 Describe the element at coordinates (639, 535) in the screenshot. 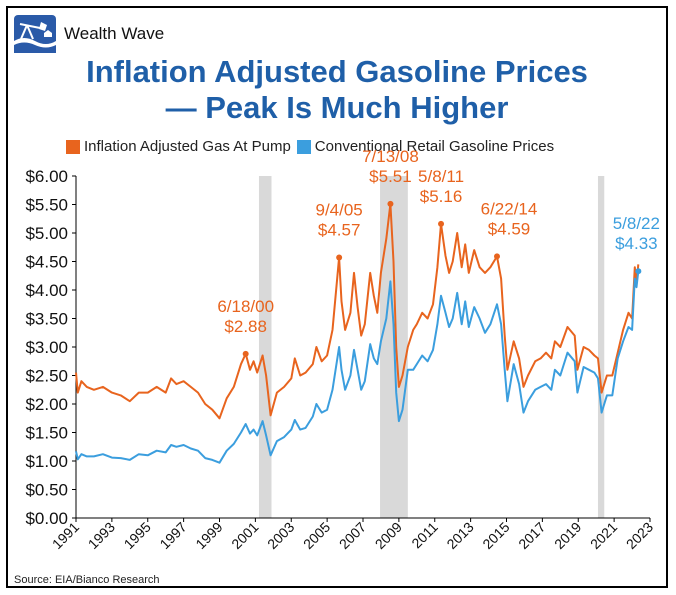

I see `x-tick-label: 2023` at that location.